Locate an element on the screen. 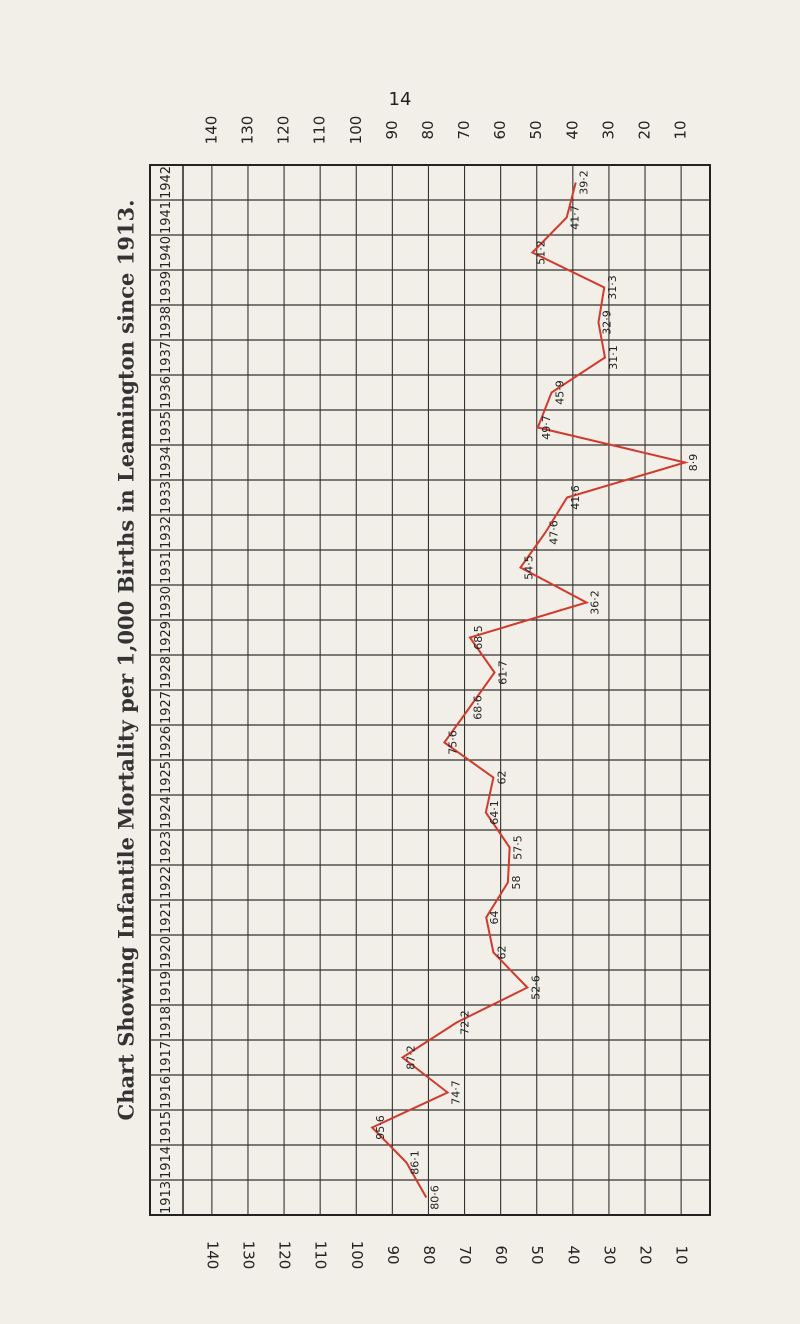 Image resolution: width=800 pixels, height=1324 pixels. year-label: 1919 is located at coordinates (166, 987).